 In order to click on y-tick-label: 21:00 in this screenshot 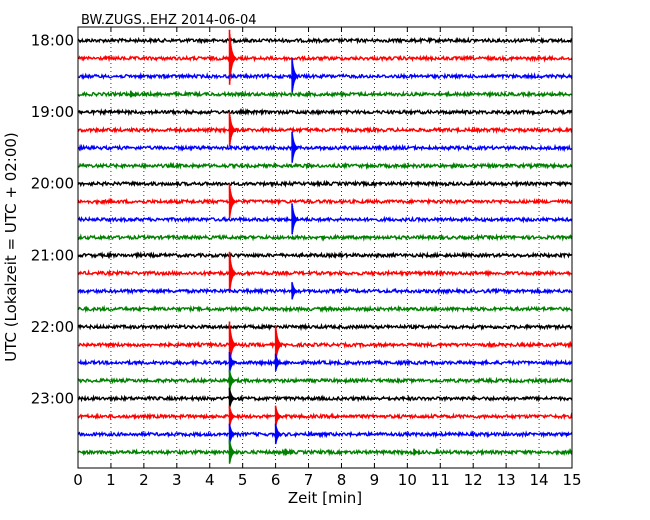, I will do `click(52, 255)`.